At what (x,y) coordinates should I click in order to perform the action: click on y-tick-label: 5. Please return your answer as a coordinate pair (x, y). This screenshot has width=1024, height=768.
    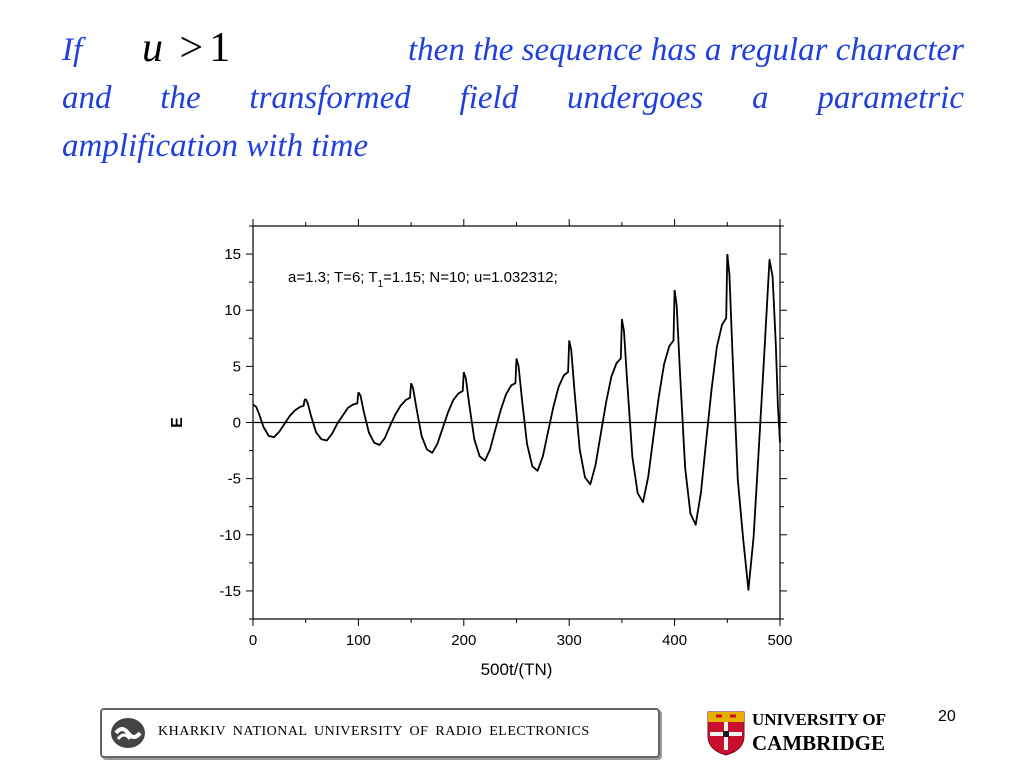
    Looking at the image, I should click on (237, 366).